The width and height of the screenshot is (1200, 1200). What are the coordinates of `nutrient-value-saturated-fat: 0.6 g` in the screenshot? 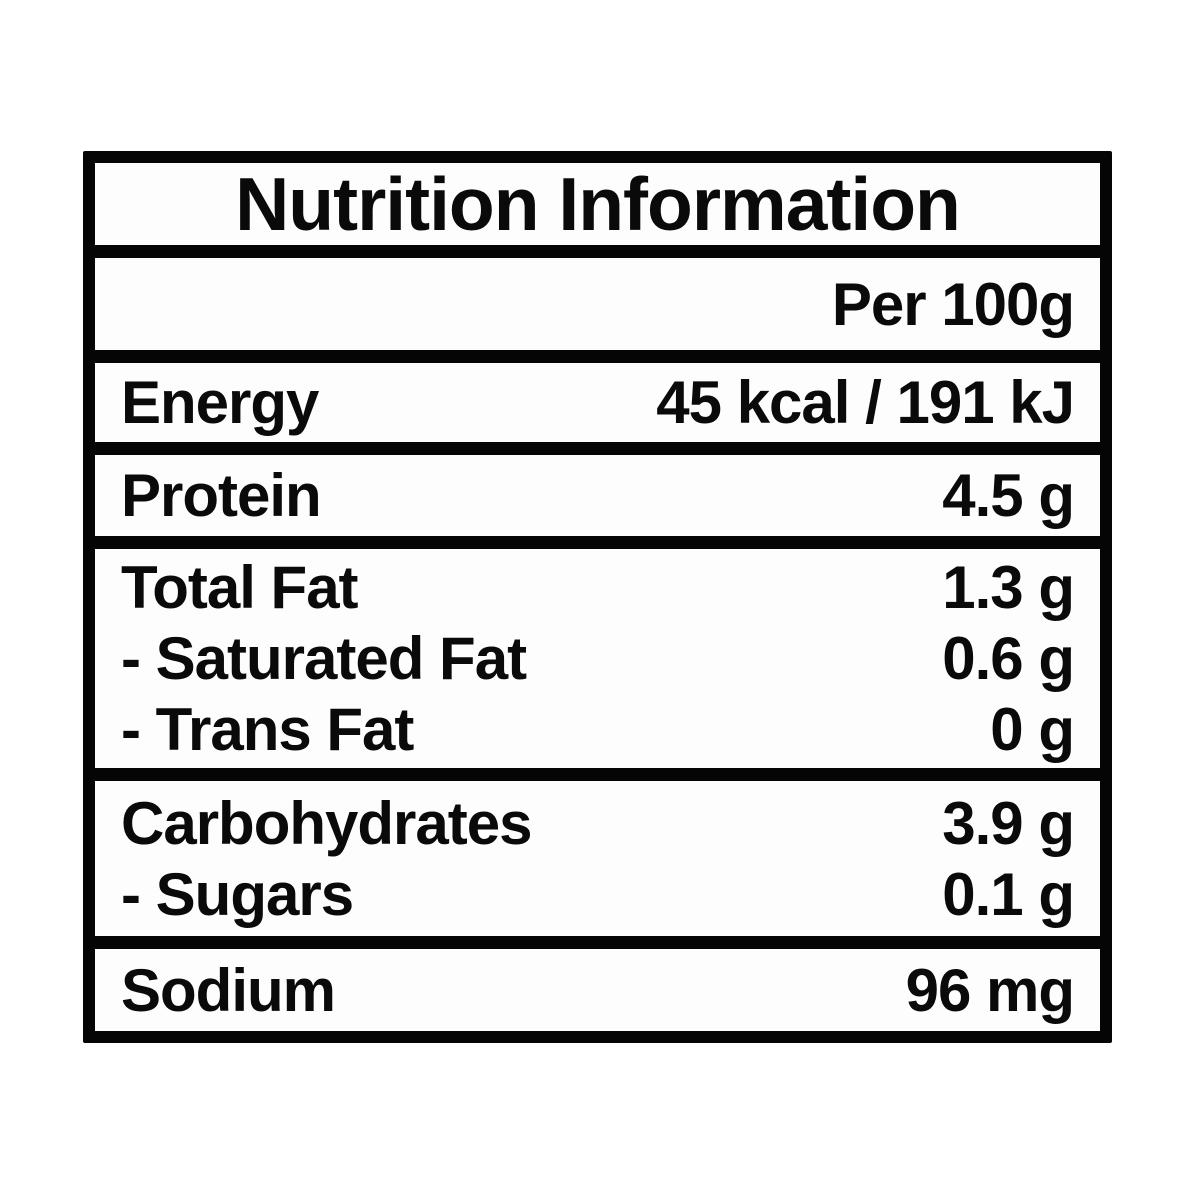 It's located at (1008, 658).